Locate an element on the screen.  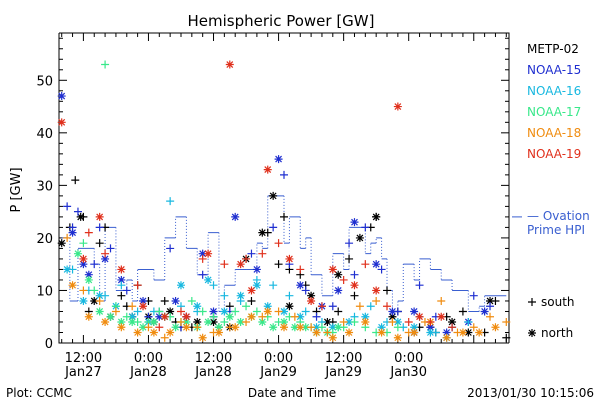
legend-item: METP-02 is located at coordinates (553, 49).